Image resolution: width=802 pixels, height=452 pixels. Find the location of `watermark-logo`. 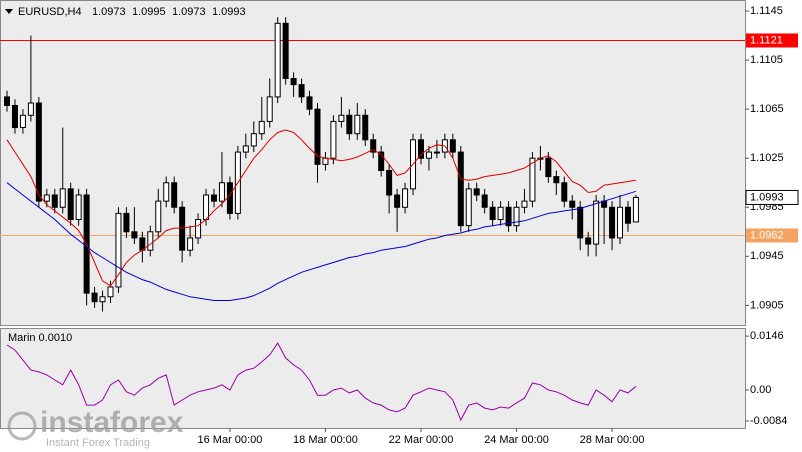

watermark-logo is located at coordinates (22, 426).